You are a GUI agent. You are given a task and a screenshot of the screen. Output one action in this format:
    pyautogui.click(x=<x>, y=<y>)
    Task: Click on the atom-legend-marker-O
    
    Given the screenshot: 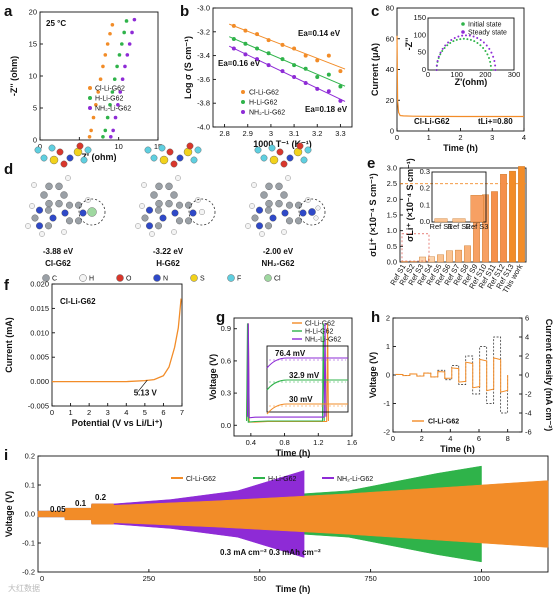 What is the action you would take?
    pyautogui.click(x=120, y=278)
    